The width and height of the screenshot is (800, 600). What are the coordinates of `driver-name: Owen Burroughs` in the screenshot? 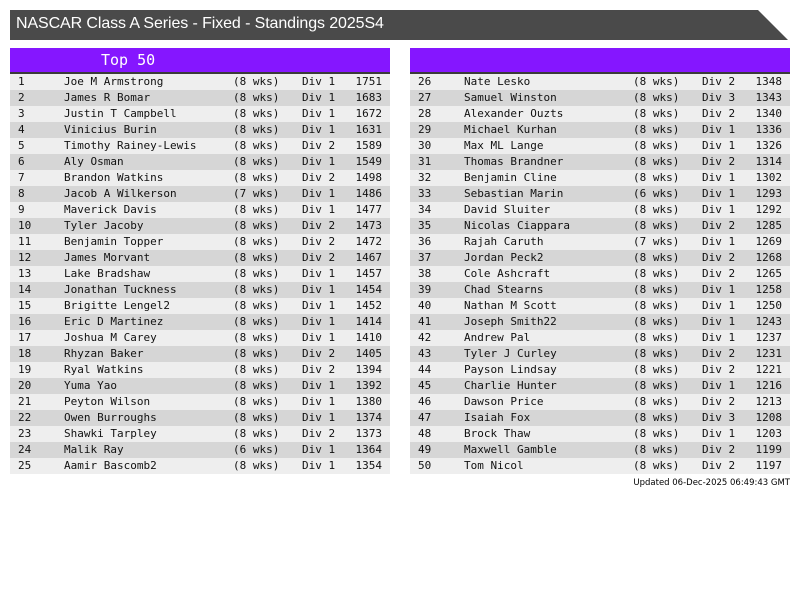 It's located at (110, 417).